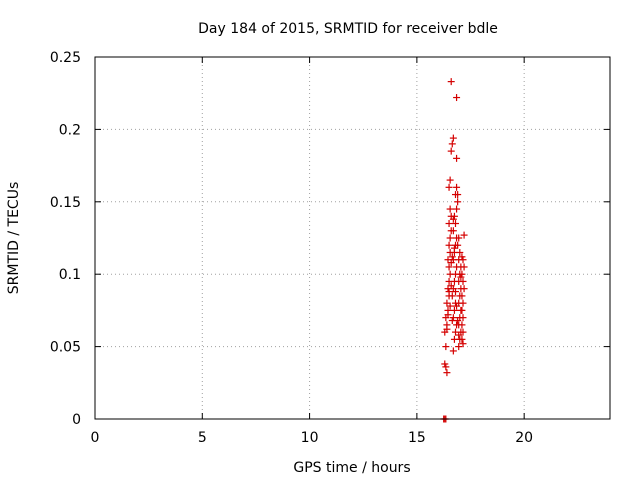 This screenshot has width=640, height=480. I want to click on x-tick-label: 10, so click(310, 438).